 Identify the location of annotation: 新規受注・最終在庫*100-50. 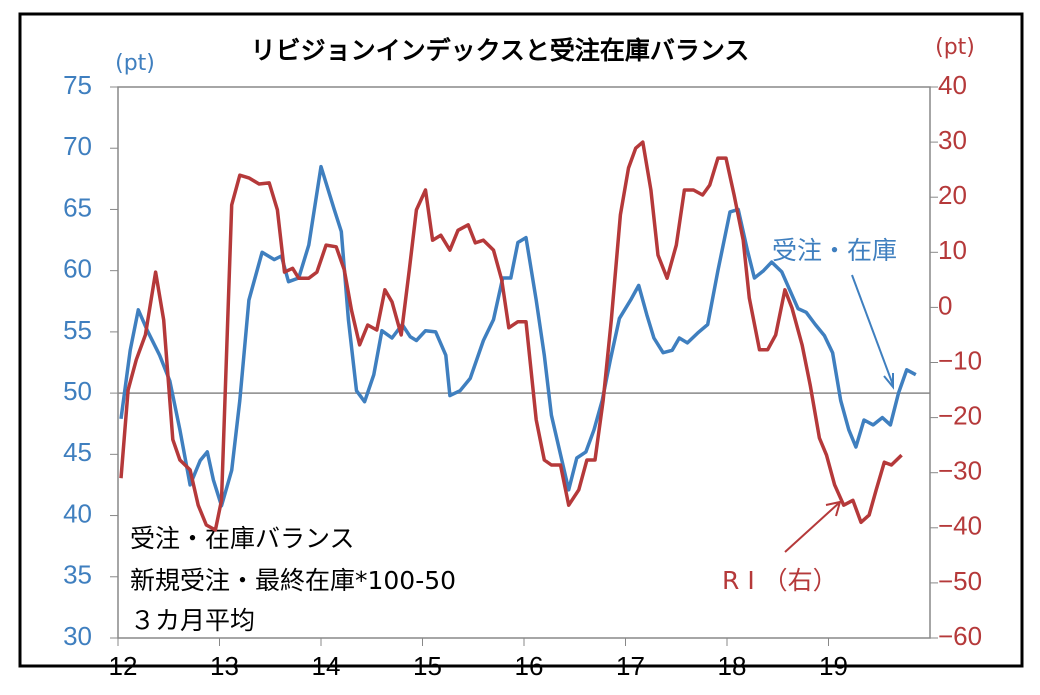
(293, 580).